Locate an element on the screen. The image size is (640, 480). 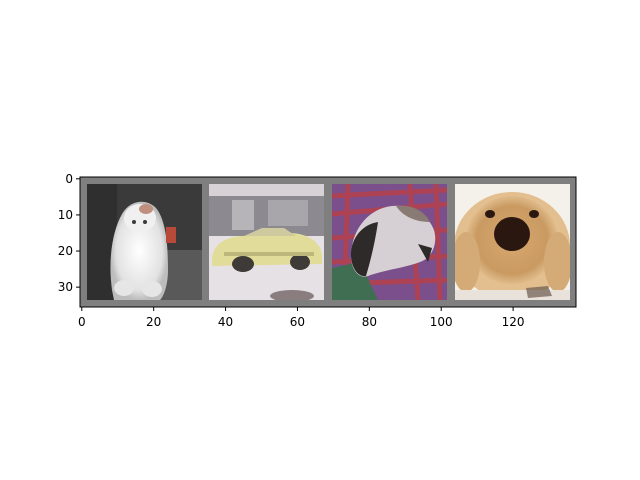
white-dog-image is located at coordinates (144, 242).